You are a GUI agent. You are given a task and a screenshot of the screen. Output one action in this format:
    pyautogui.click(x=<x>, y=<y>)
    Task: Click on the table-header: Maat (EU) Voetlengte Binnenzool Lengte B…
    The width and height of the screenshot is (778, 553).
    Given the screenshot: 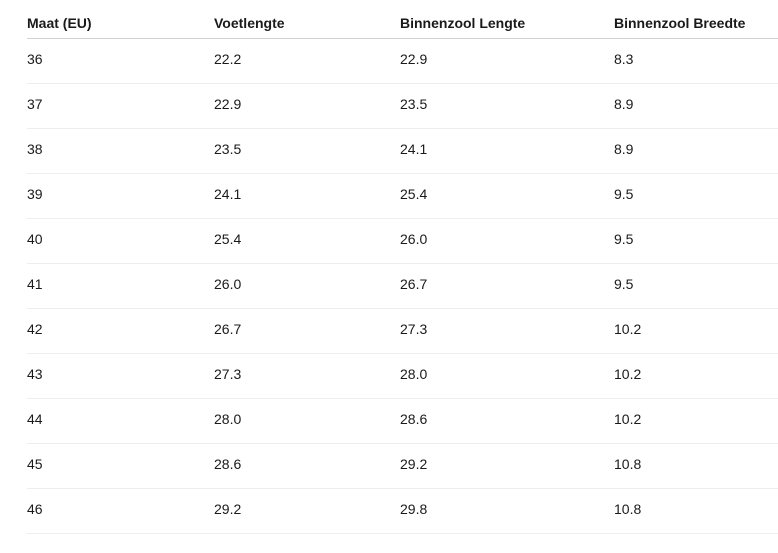 What is the action you would take?
    pyautogui.click(x=402, y=19)
    